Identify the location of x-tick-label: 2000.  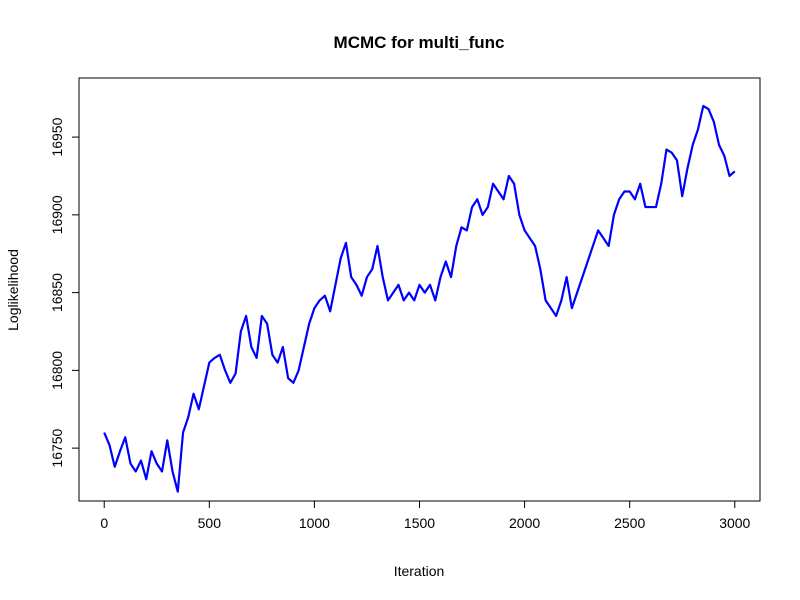
(524, 523).